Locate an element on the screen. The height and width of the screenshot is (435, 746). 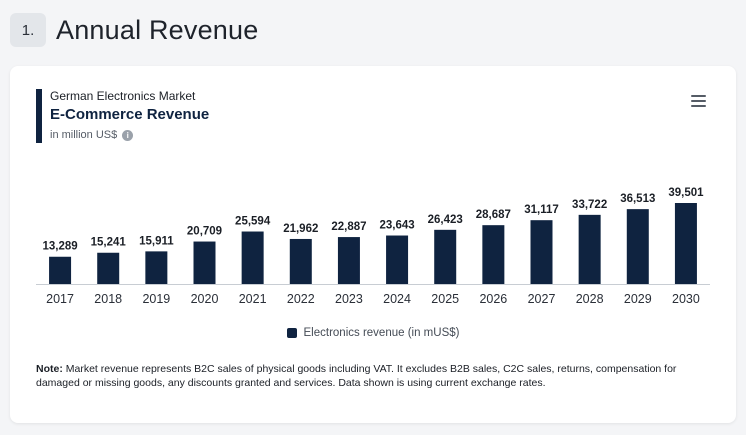
bar-2020 is located at coordinates (204, 262).